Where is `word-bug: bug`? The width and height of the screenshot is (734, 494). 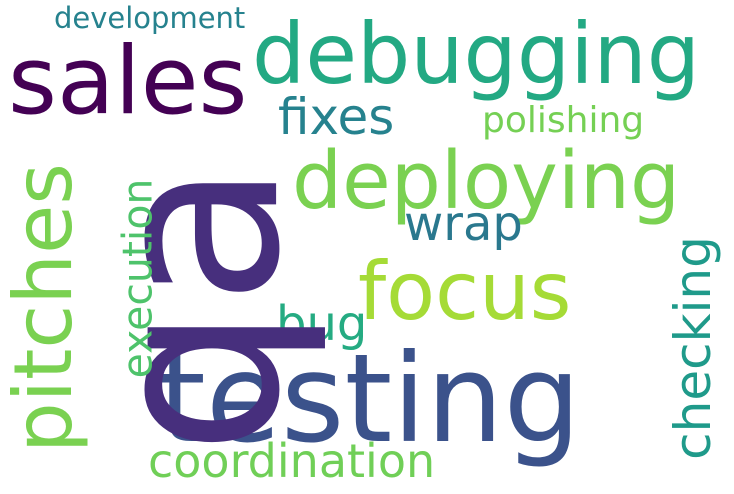 word-bug: bug is located at coordinates (322, 324).